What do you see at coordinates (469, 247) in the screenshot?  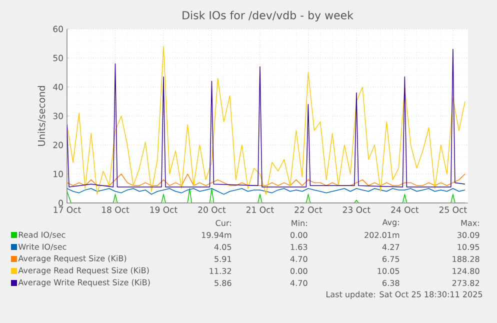 I see `text: 10.95` at bounding box center [469, 247].